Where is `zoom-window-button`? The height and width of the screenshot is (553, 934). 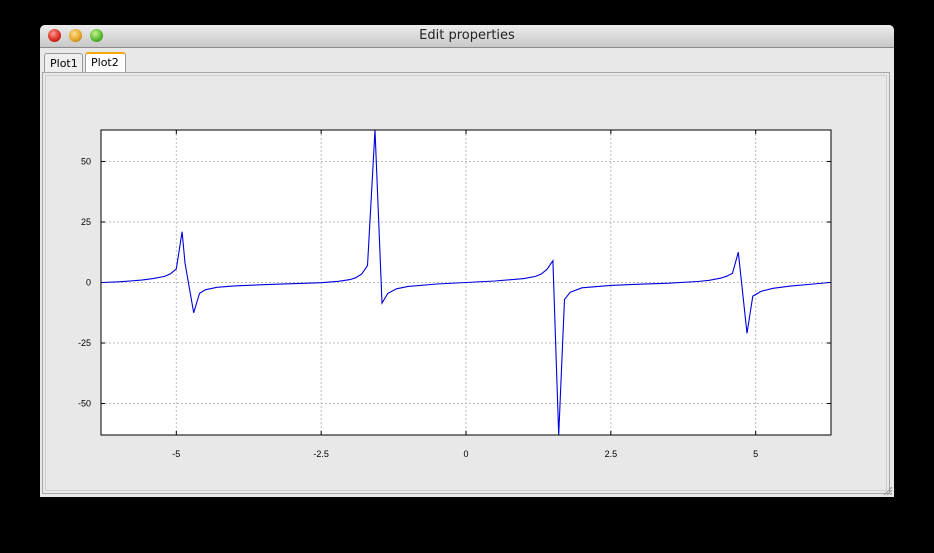 zoom-window-button is located at coordinates (96, 35).